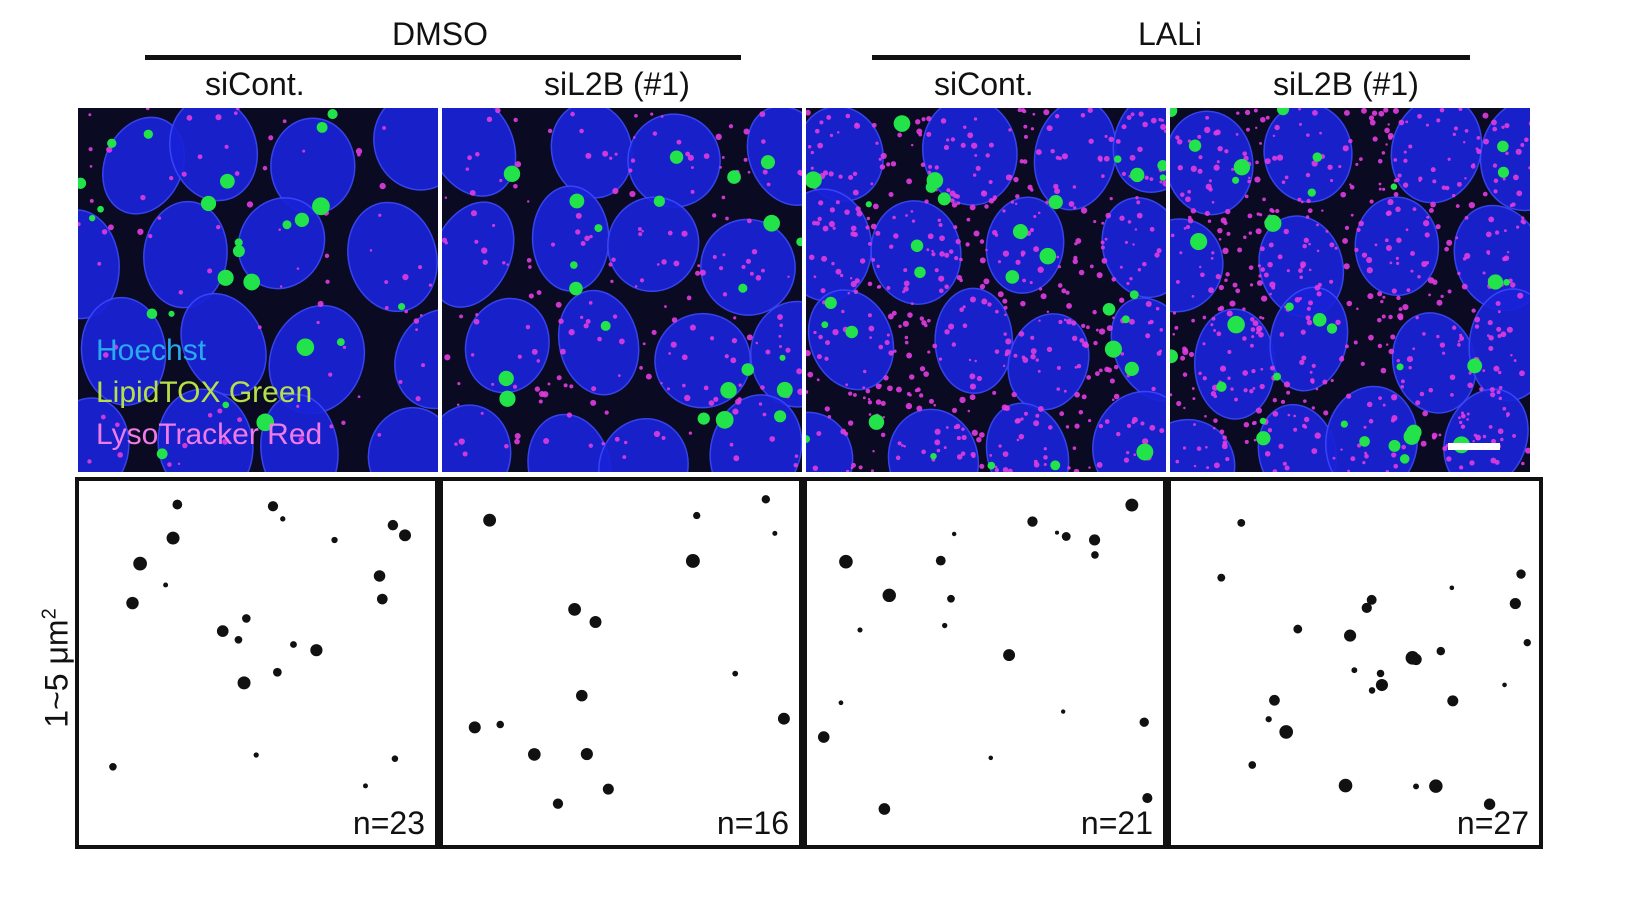 This screenshot has height=913, width=1648. I want to click on column-label-3: siCont., so click(984, 84).